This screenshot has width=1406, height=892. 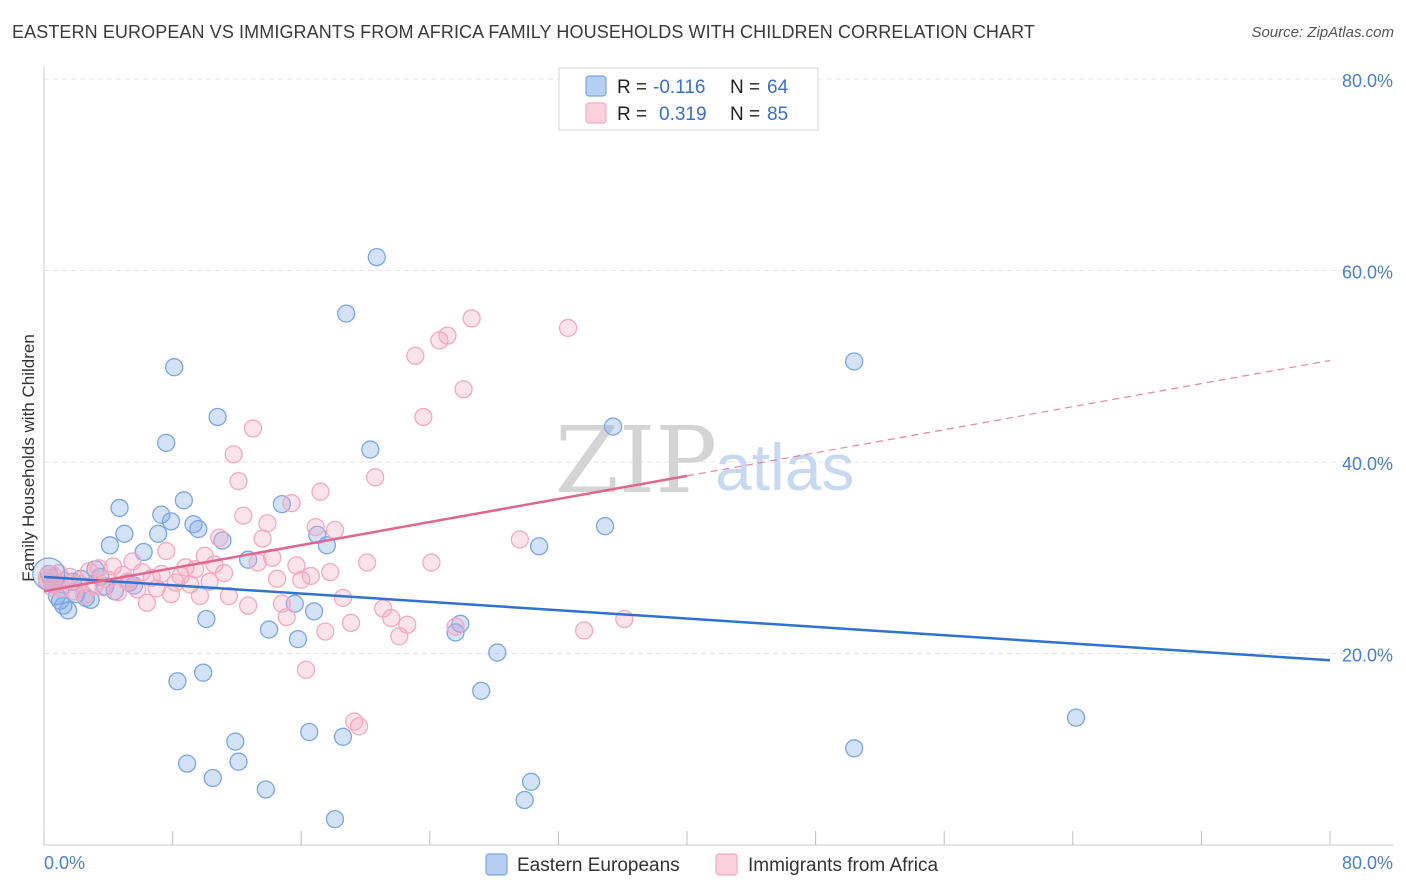 What do you see at coordinates (1367, 81) in the screenshot?
I see `y-tick-label: 80.0%` at bounding box center [1367, 81].